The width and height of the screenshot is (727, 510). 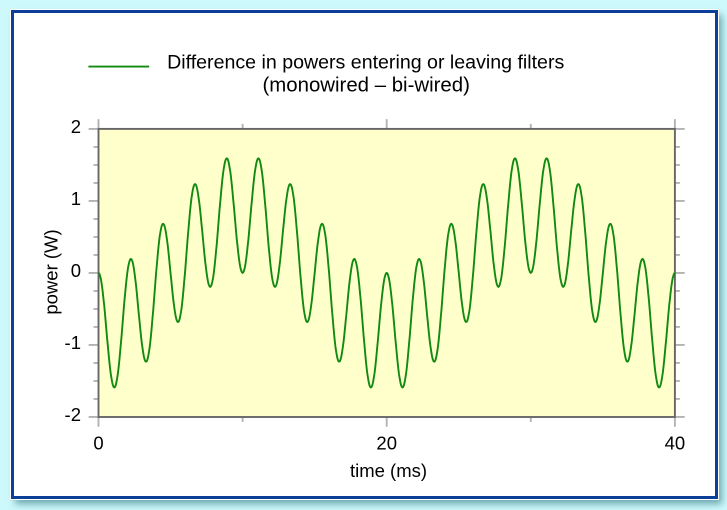 I want to click on svg-text: 20, so click(x=386, y=443).